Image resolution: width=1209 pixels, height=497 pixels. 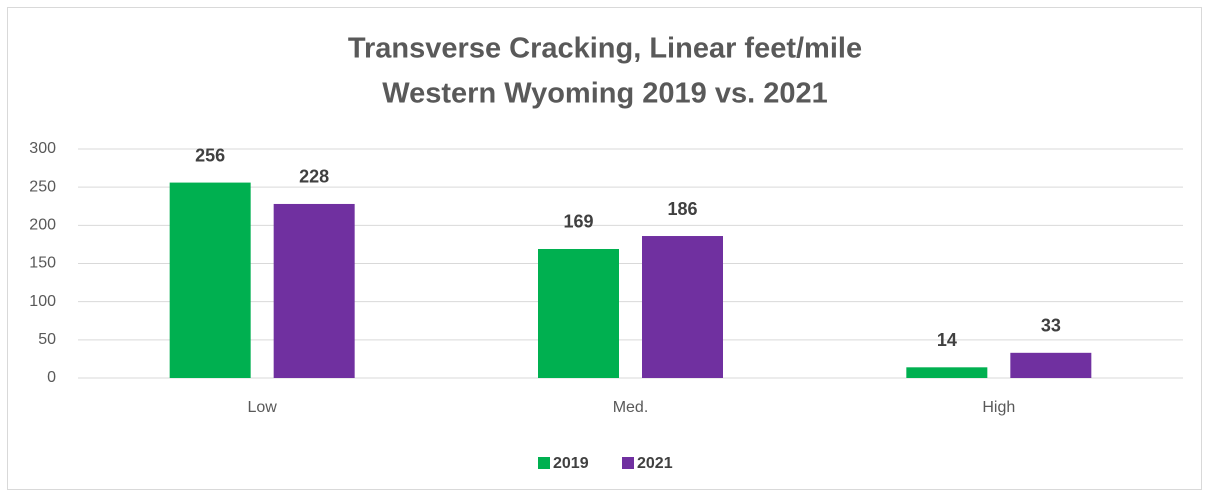 What do you see at coordinates (604, 94) in the screenshot?
I see `chart-title: Western Wyoming 2019 vs. 2021` at bounding box center [604, 94].